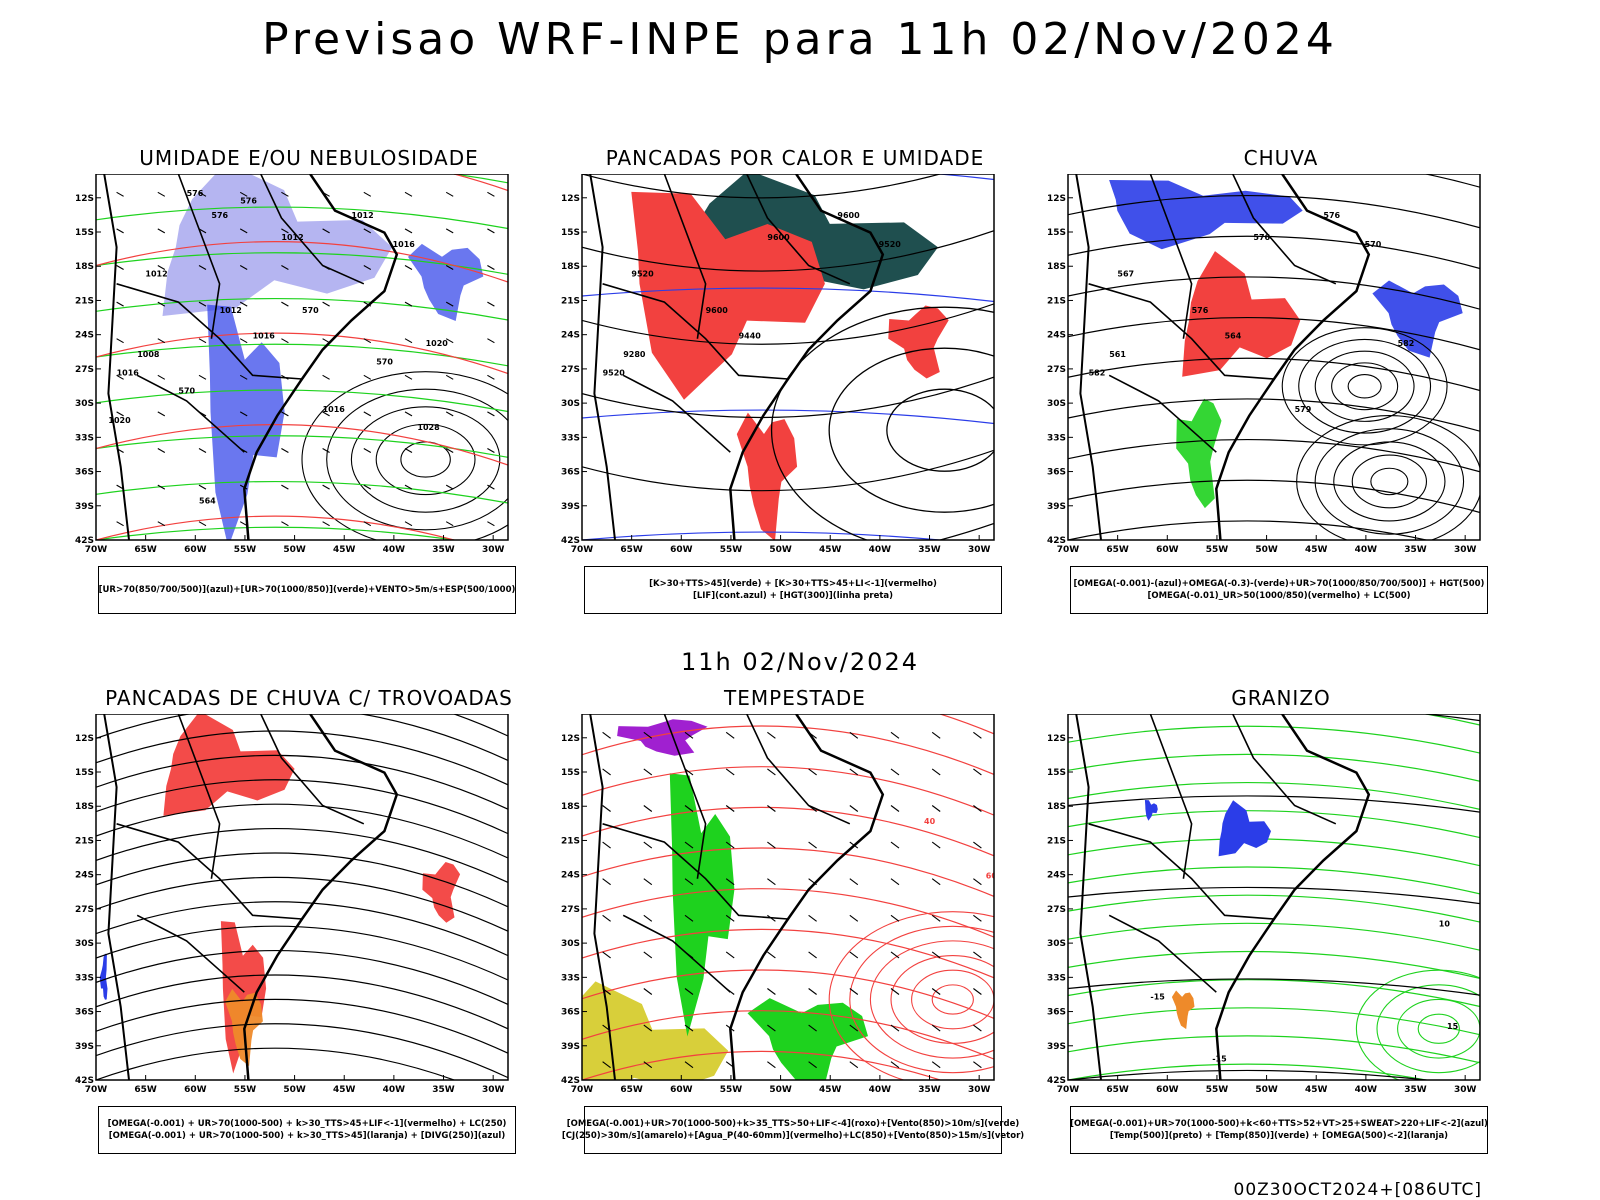  I want to click on lon-tick-label: 35W, so click(1415, 550).